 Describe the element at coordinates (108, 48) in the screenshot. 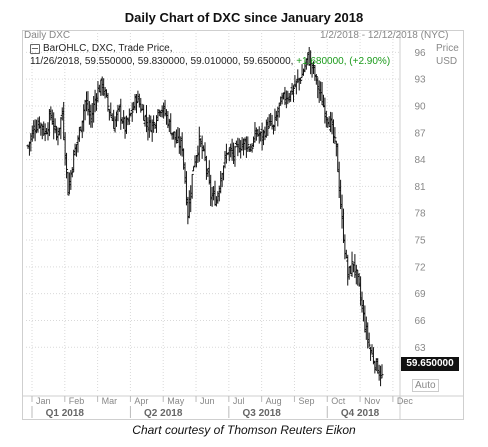

I see `legend-series-desc: BarOHLC, DXC, Trade Price,` at that location.